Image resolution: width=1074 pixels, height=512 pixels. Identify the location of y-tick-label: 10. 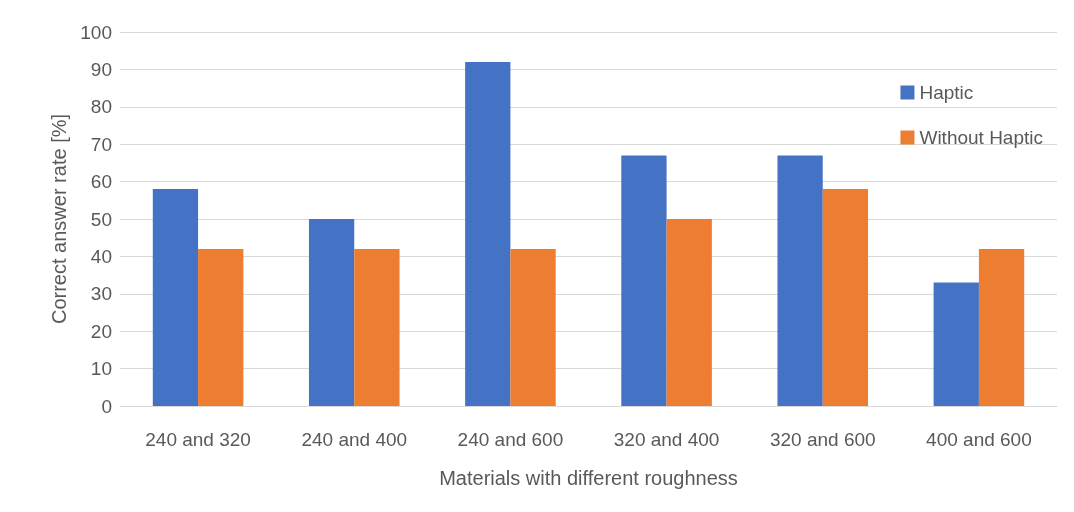
(101, 369).